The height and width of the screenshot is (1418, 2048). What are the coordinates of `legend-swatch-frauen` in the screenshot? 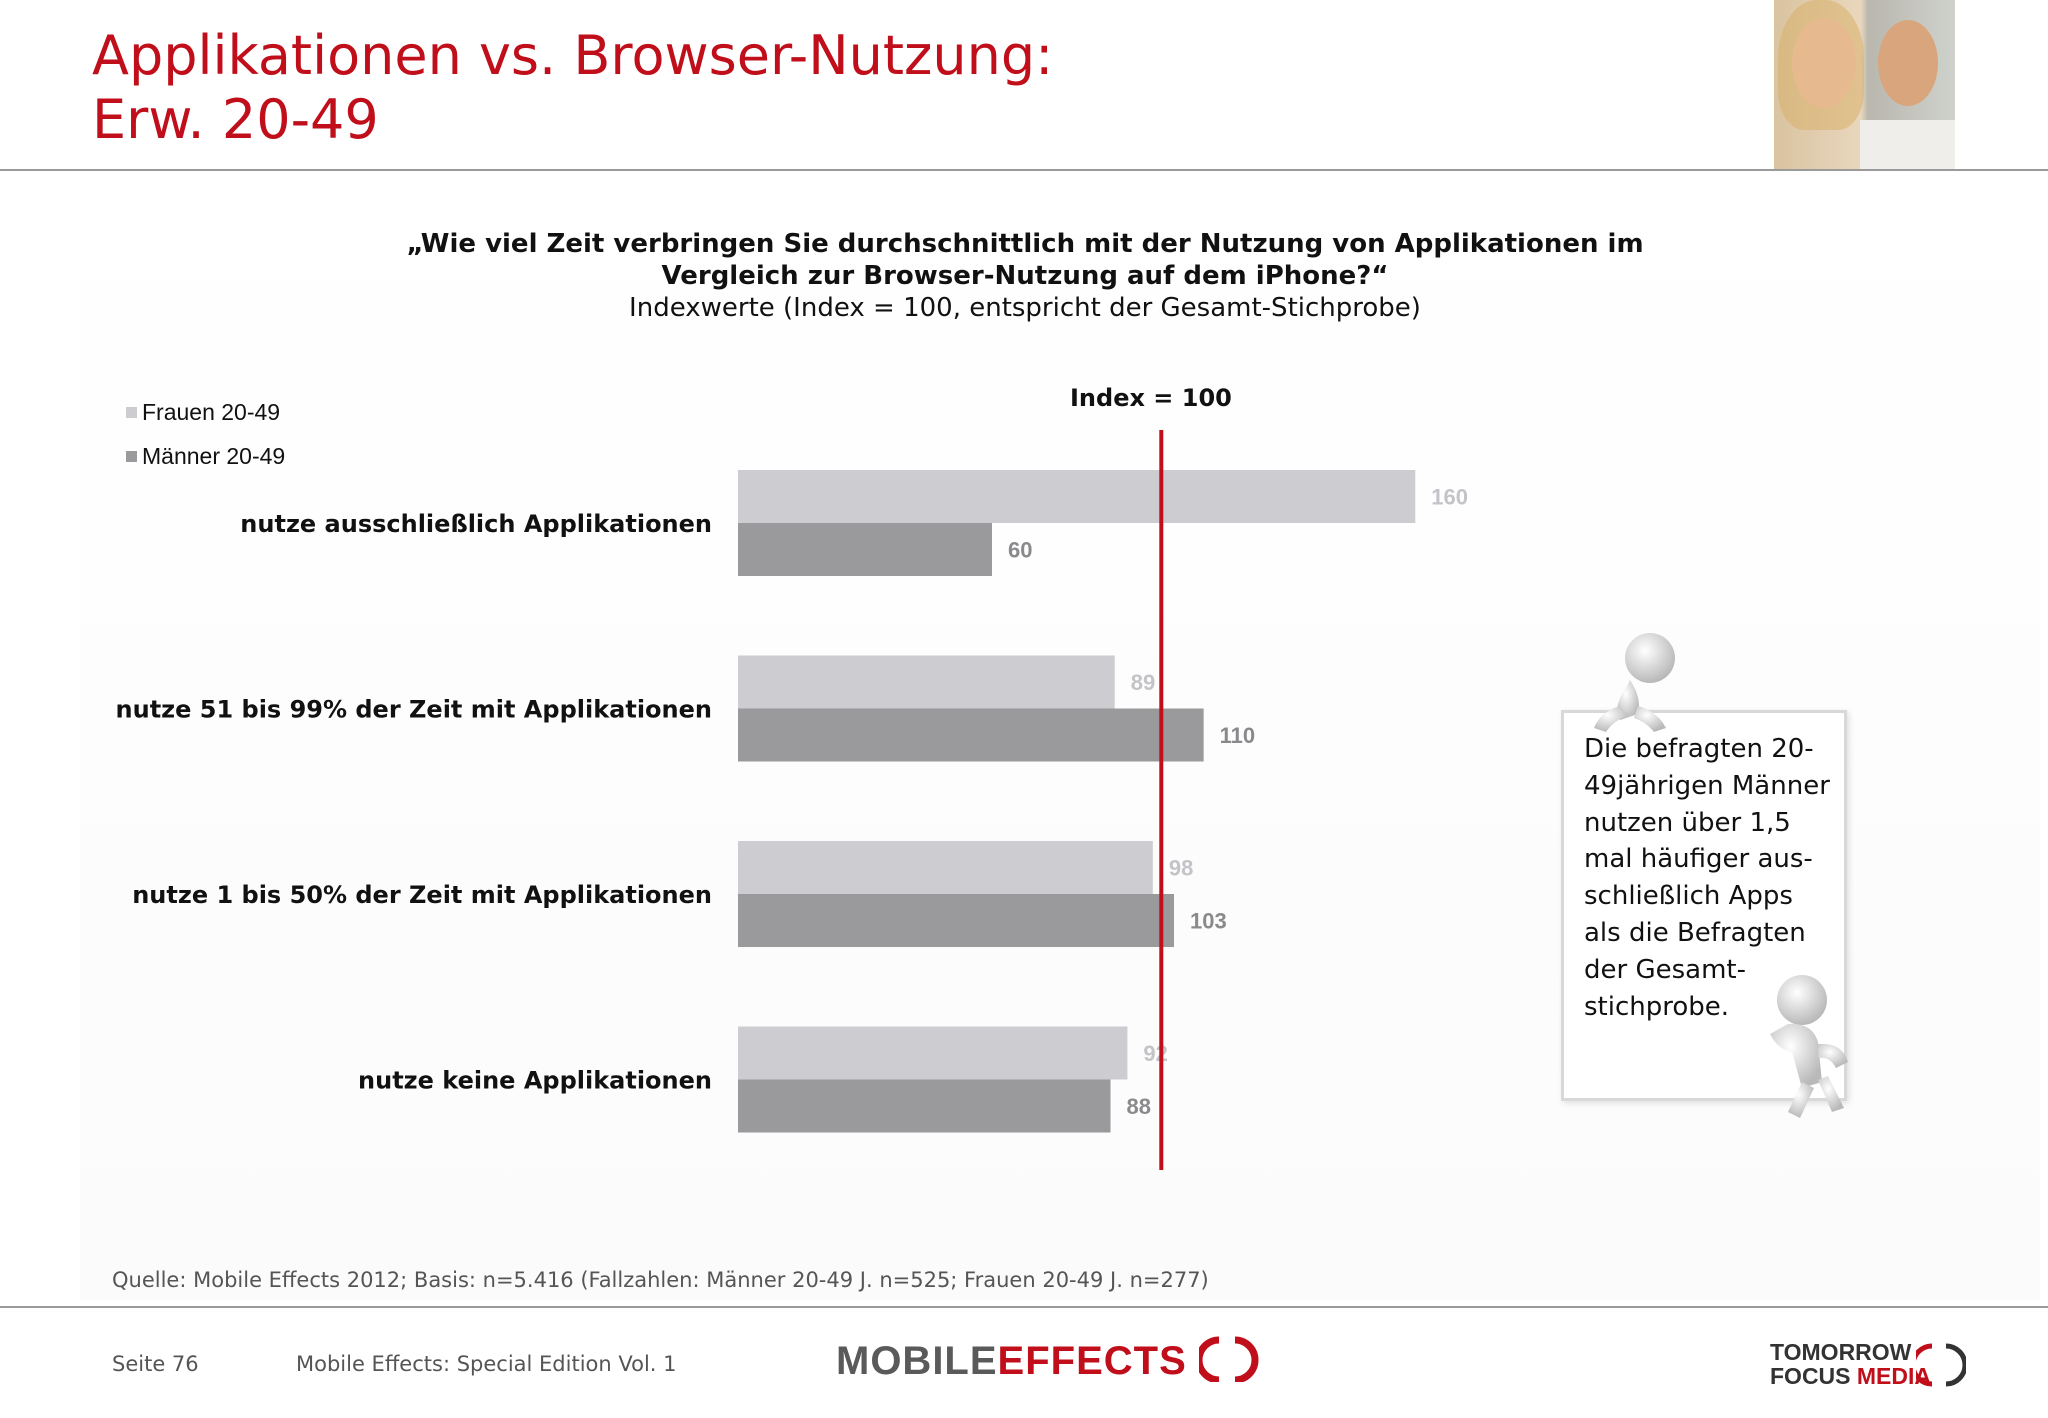 It's located at (131, 412).